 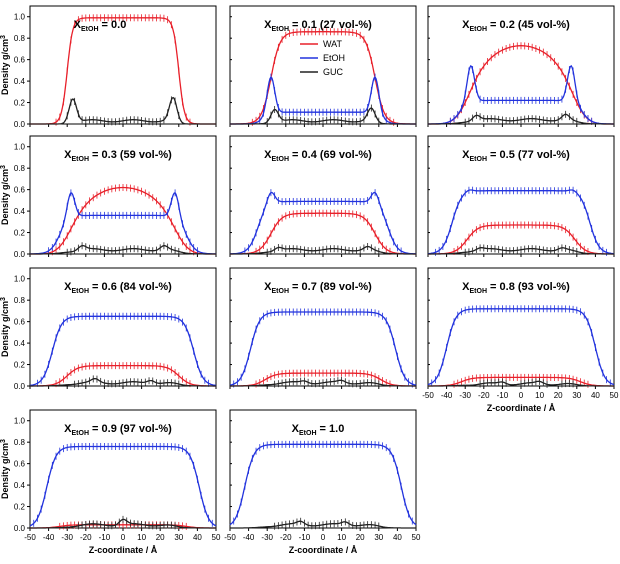 What do you see at coordinates (318, 288) in the screenshot?
I see `panel-title: XEtOH = 0.7 (89 vol-%)` at bounding box center [318, 288].